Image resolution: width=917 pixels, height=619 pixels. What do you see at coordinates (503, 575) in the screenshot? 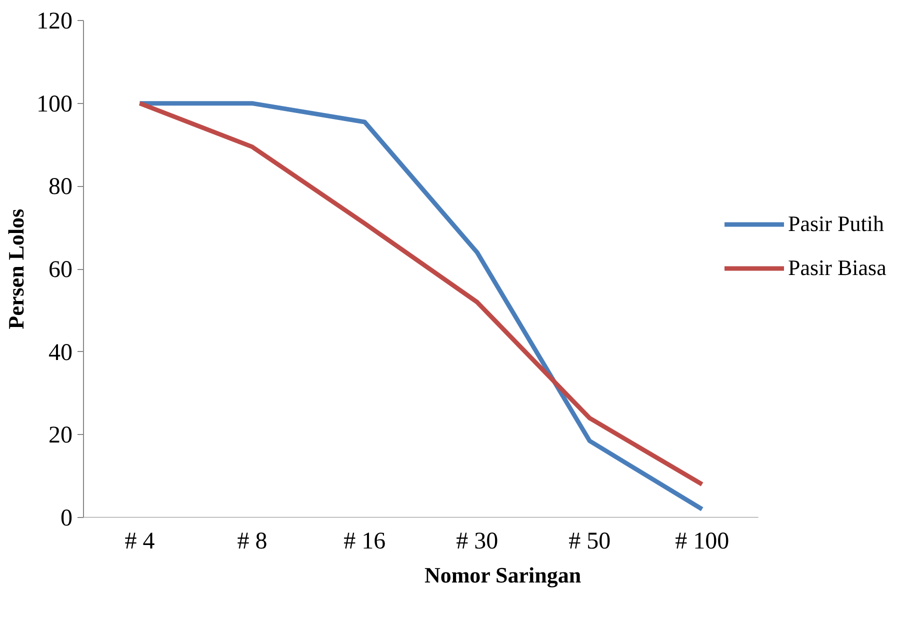
I see `x-axis-title: Nomor Saringan` at bounding box center [503, 575].